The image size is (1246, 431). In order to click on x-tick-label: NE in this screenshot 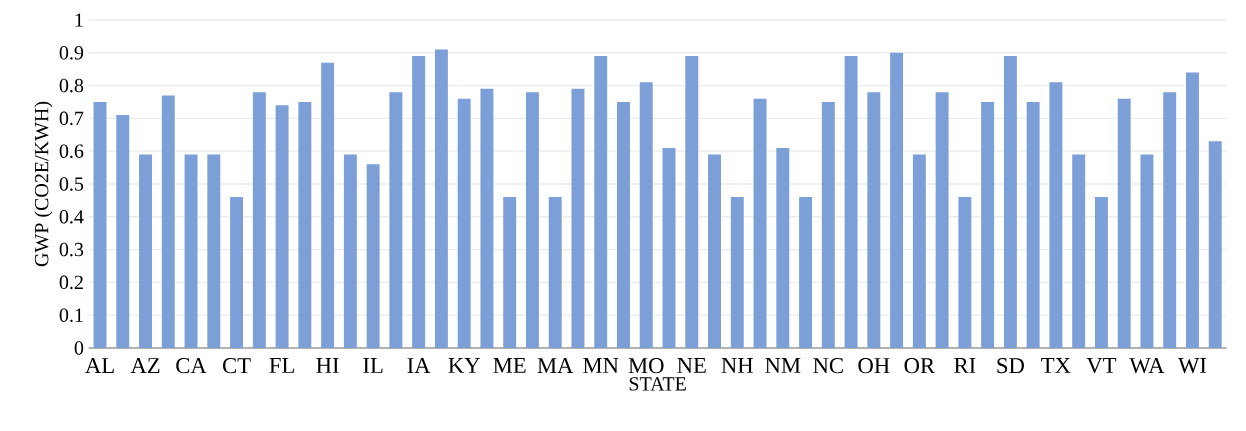, I will do `click(691, 365)`.